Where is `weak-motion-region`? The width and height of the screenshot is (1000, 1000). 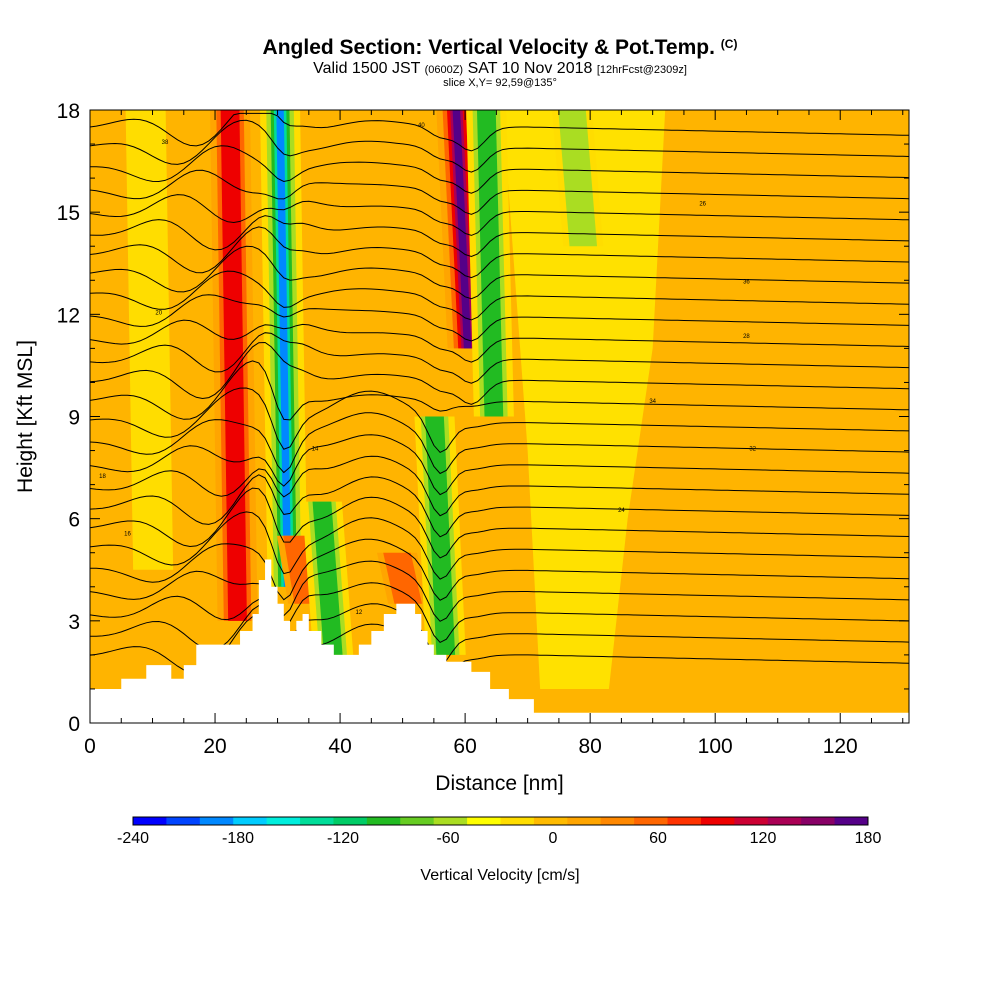
weak-motion-region is located at coordinates (584, 399).